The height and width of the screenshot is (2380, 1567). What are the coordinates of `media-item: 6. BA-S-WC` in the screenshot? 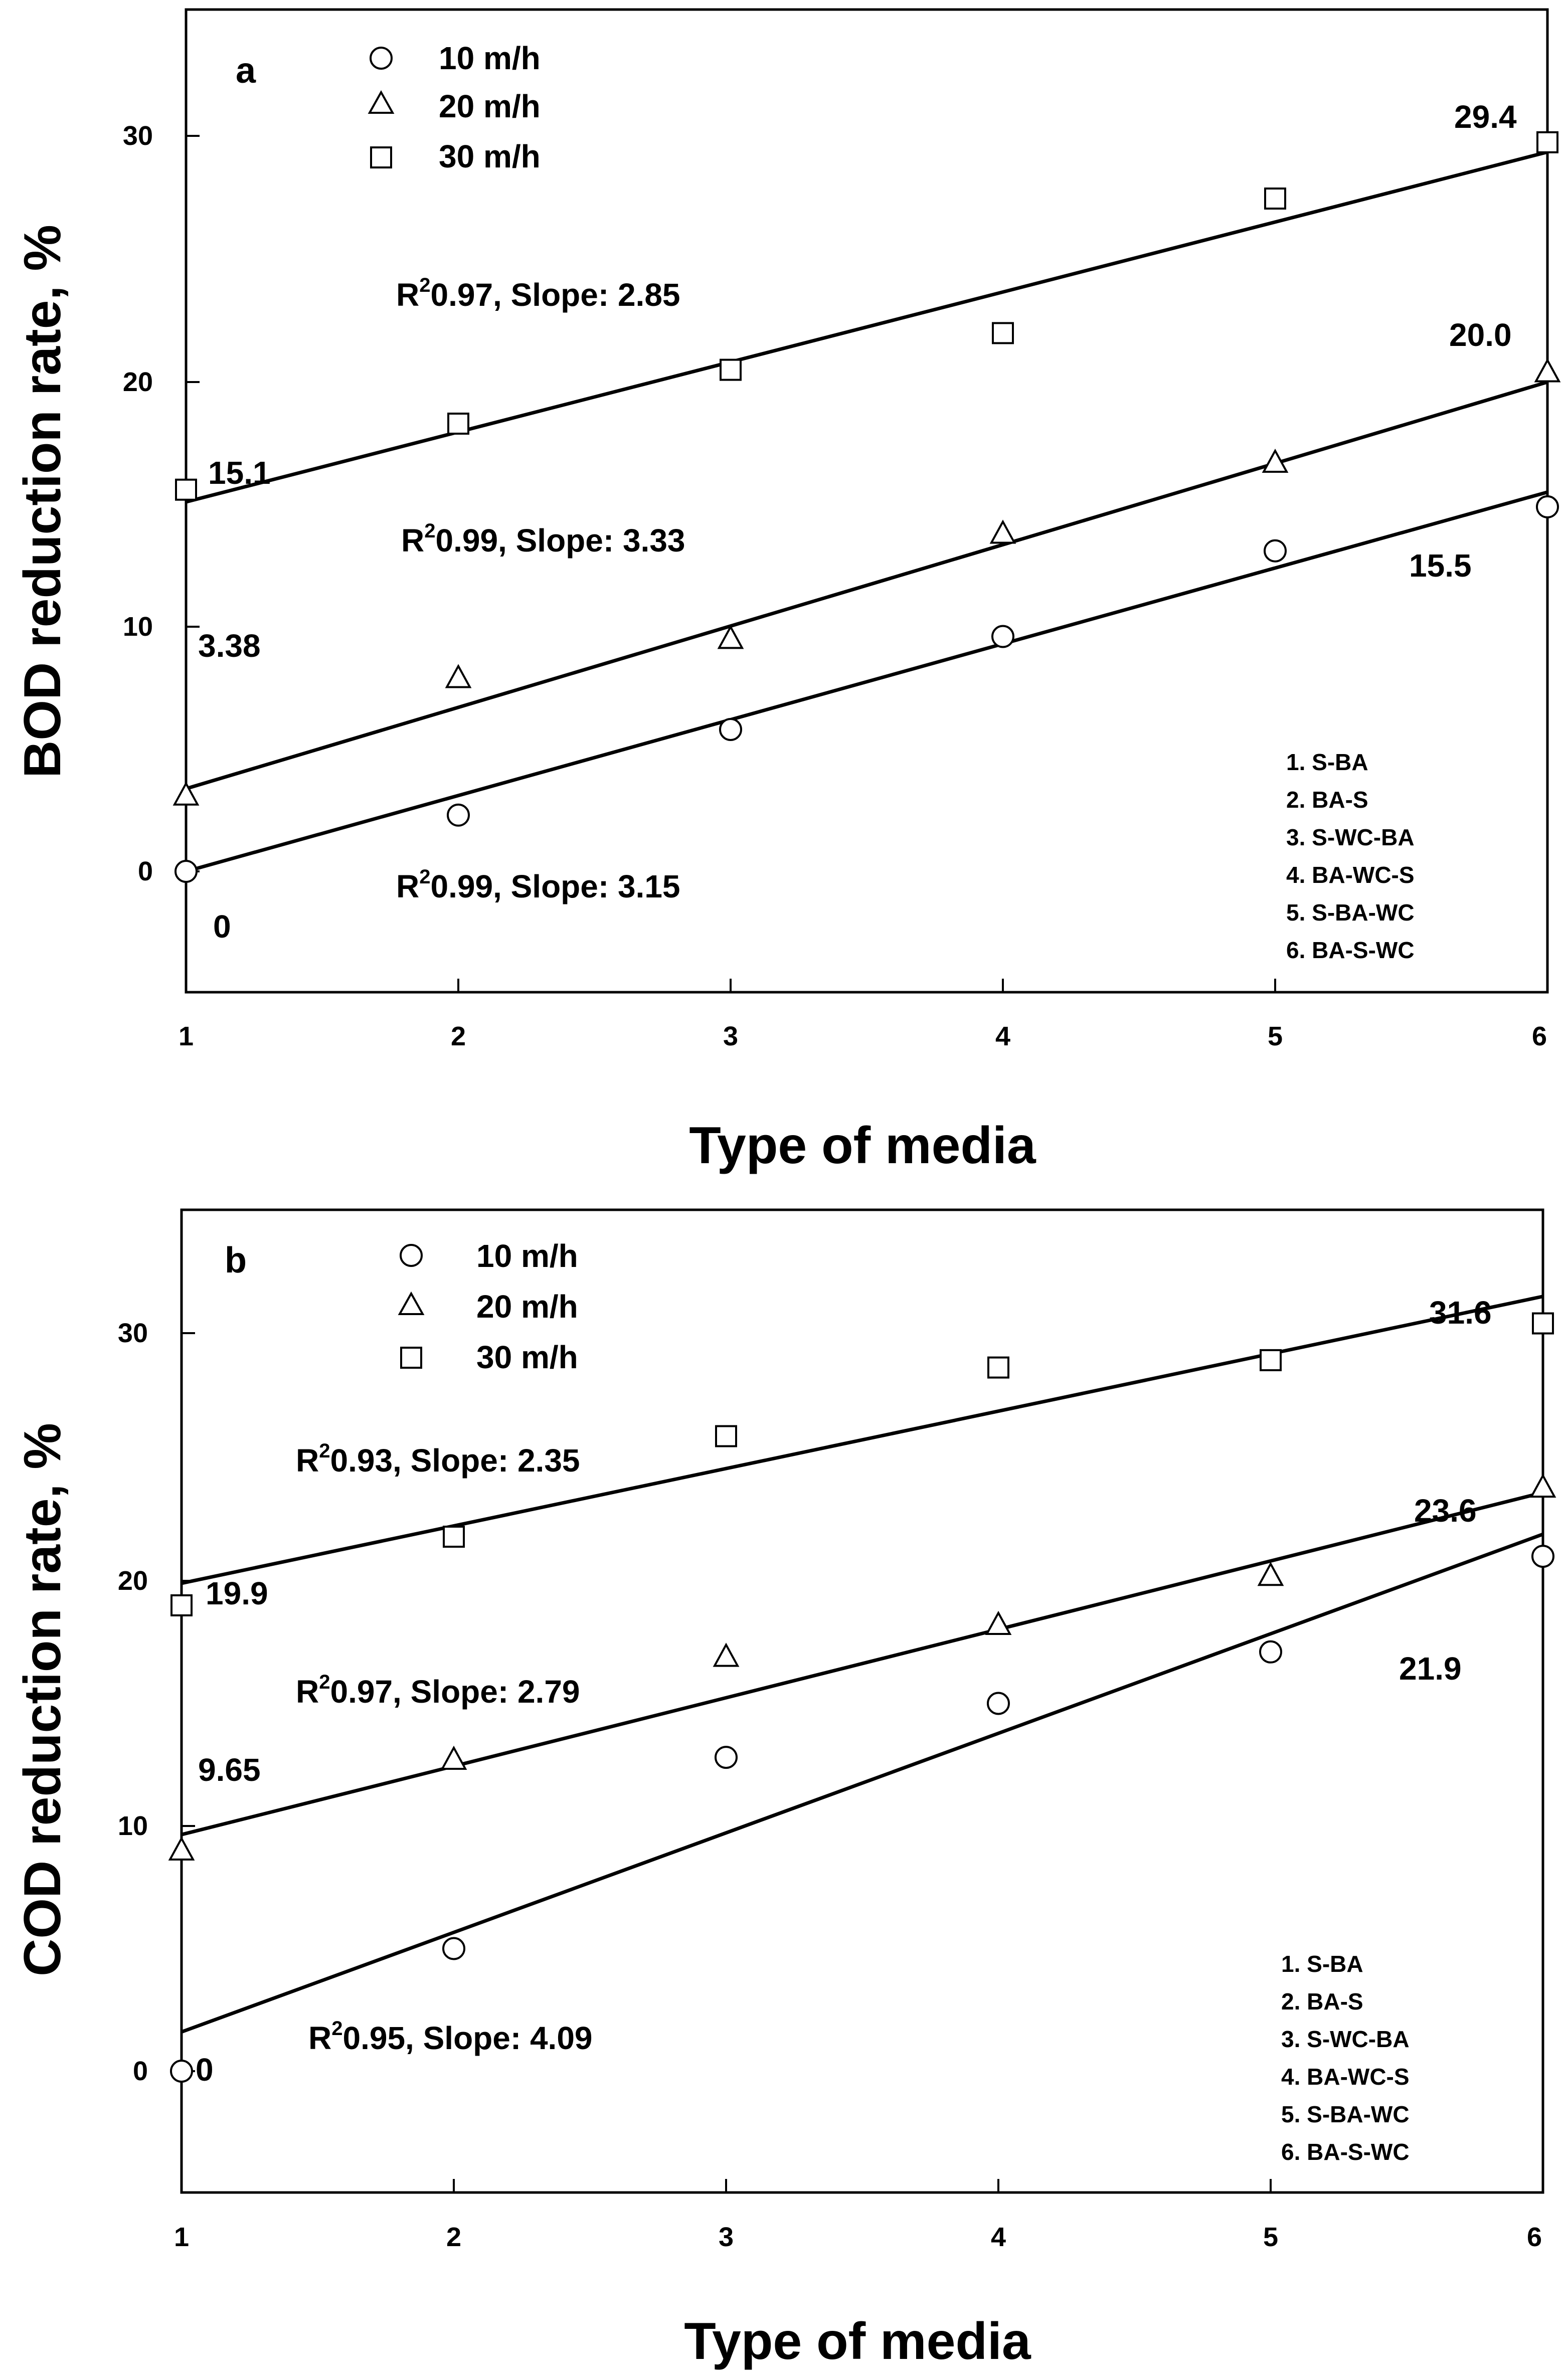 It's located at (1350, 950).